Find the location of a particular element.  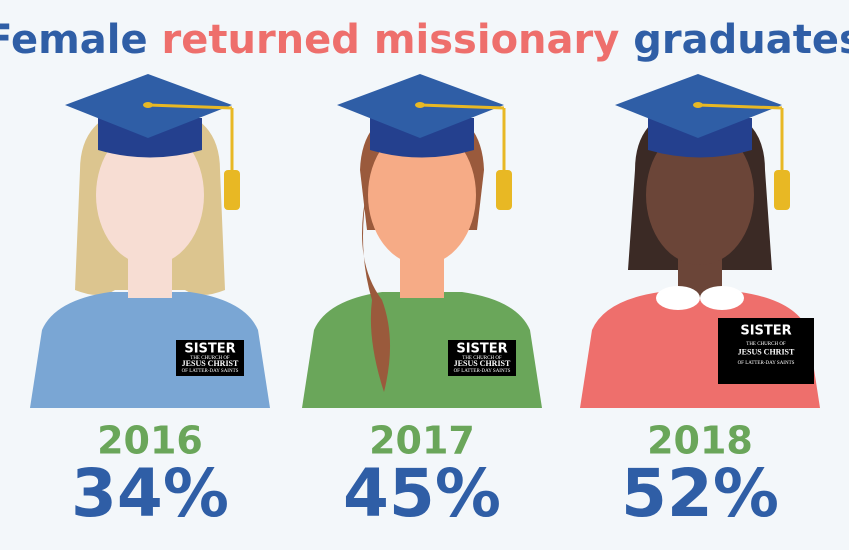

year: 2018 is located at coordinates (700, 441).